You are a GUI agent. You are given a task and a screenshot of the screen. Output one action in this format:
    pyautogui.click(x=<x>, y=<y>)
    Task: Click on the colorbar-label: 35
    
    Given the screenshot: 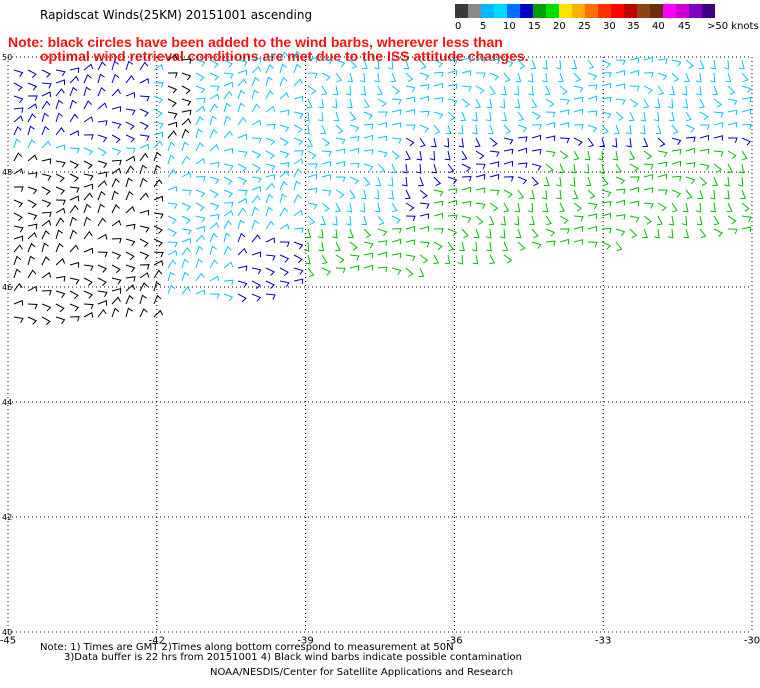 What is the action you would take?
    pyautogui.click(x=633, y=26)
    